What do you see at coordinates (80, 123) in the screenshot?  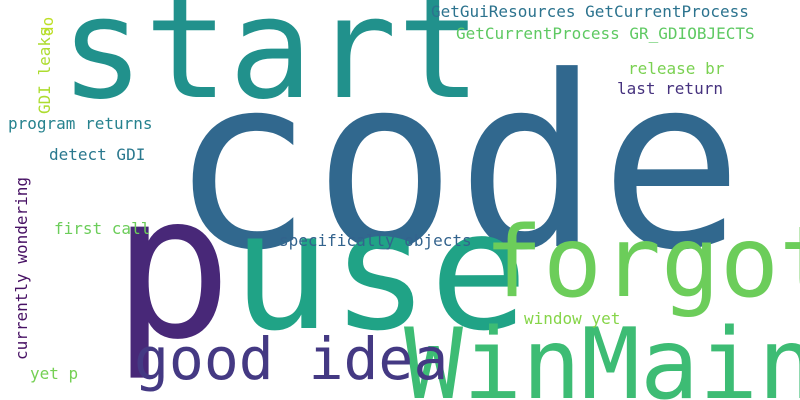 I see `word-program-returns: program returns` at bounding box center [80, 123].